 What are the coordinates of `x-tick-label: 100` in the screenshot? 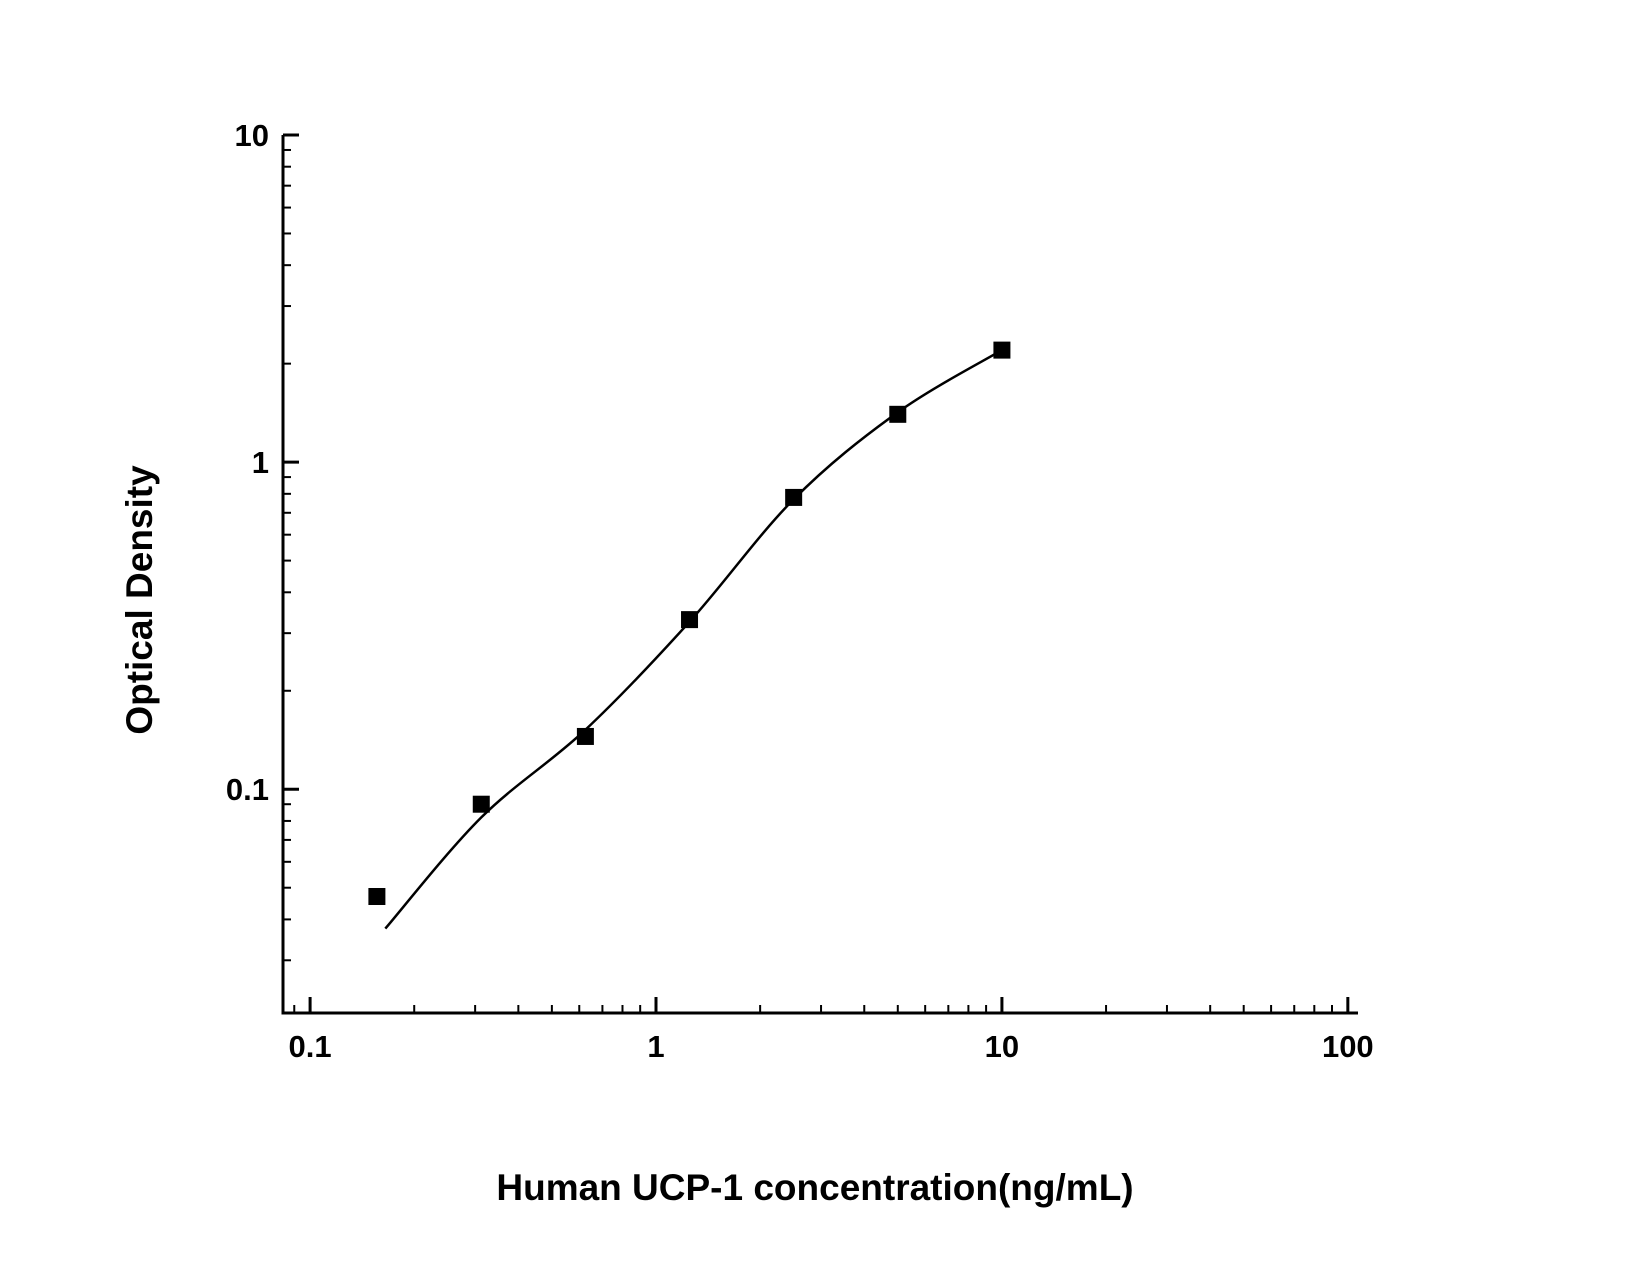 It's located at (1348, 1046).